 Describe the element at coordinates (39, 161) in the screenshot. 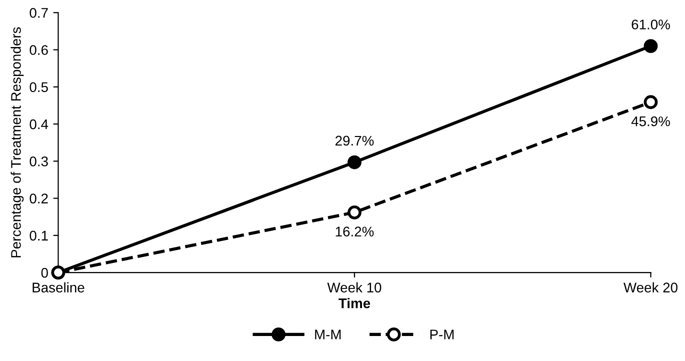

I see `y-tick-label: 0.3` at that location.